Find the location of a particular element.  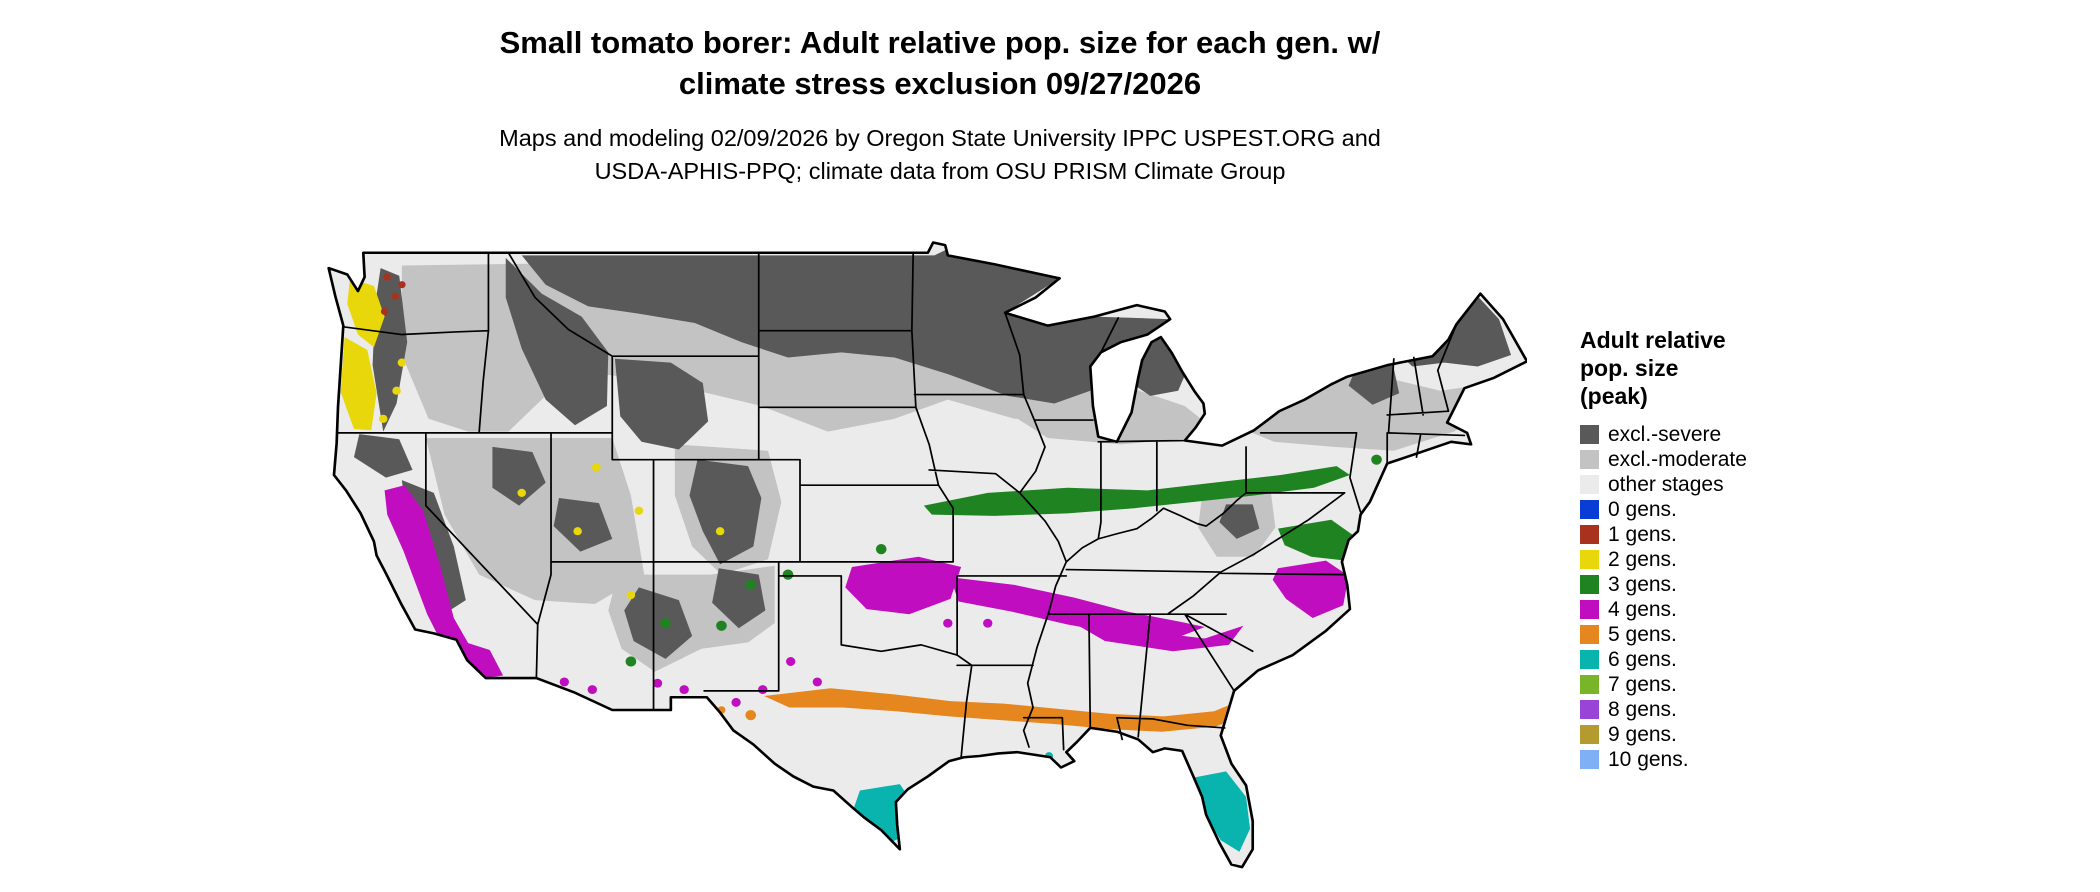

legend-item-label: 3 gens. is located at coordinates (1642, 584).